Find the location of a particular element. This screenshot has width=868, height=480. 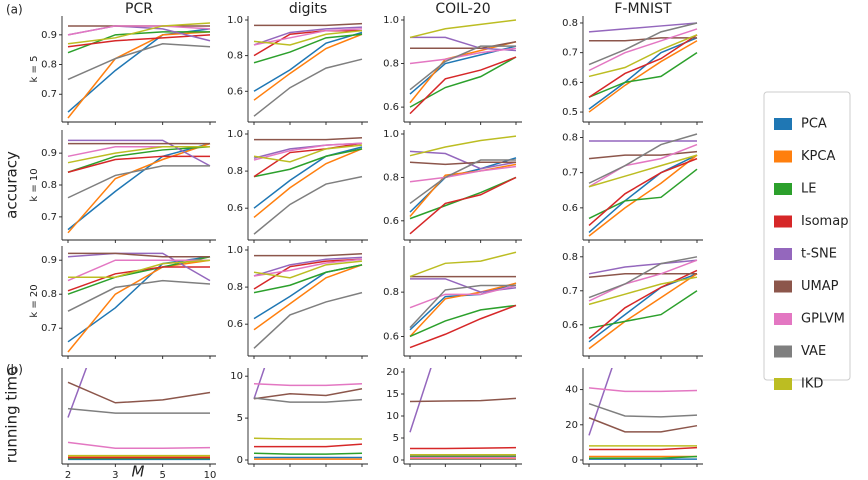

y-tick-label: 5 is located at coordinates (240, 418).